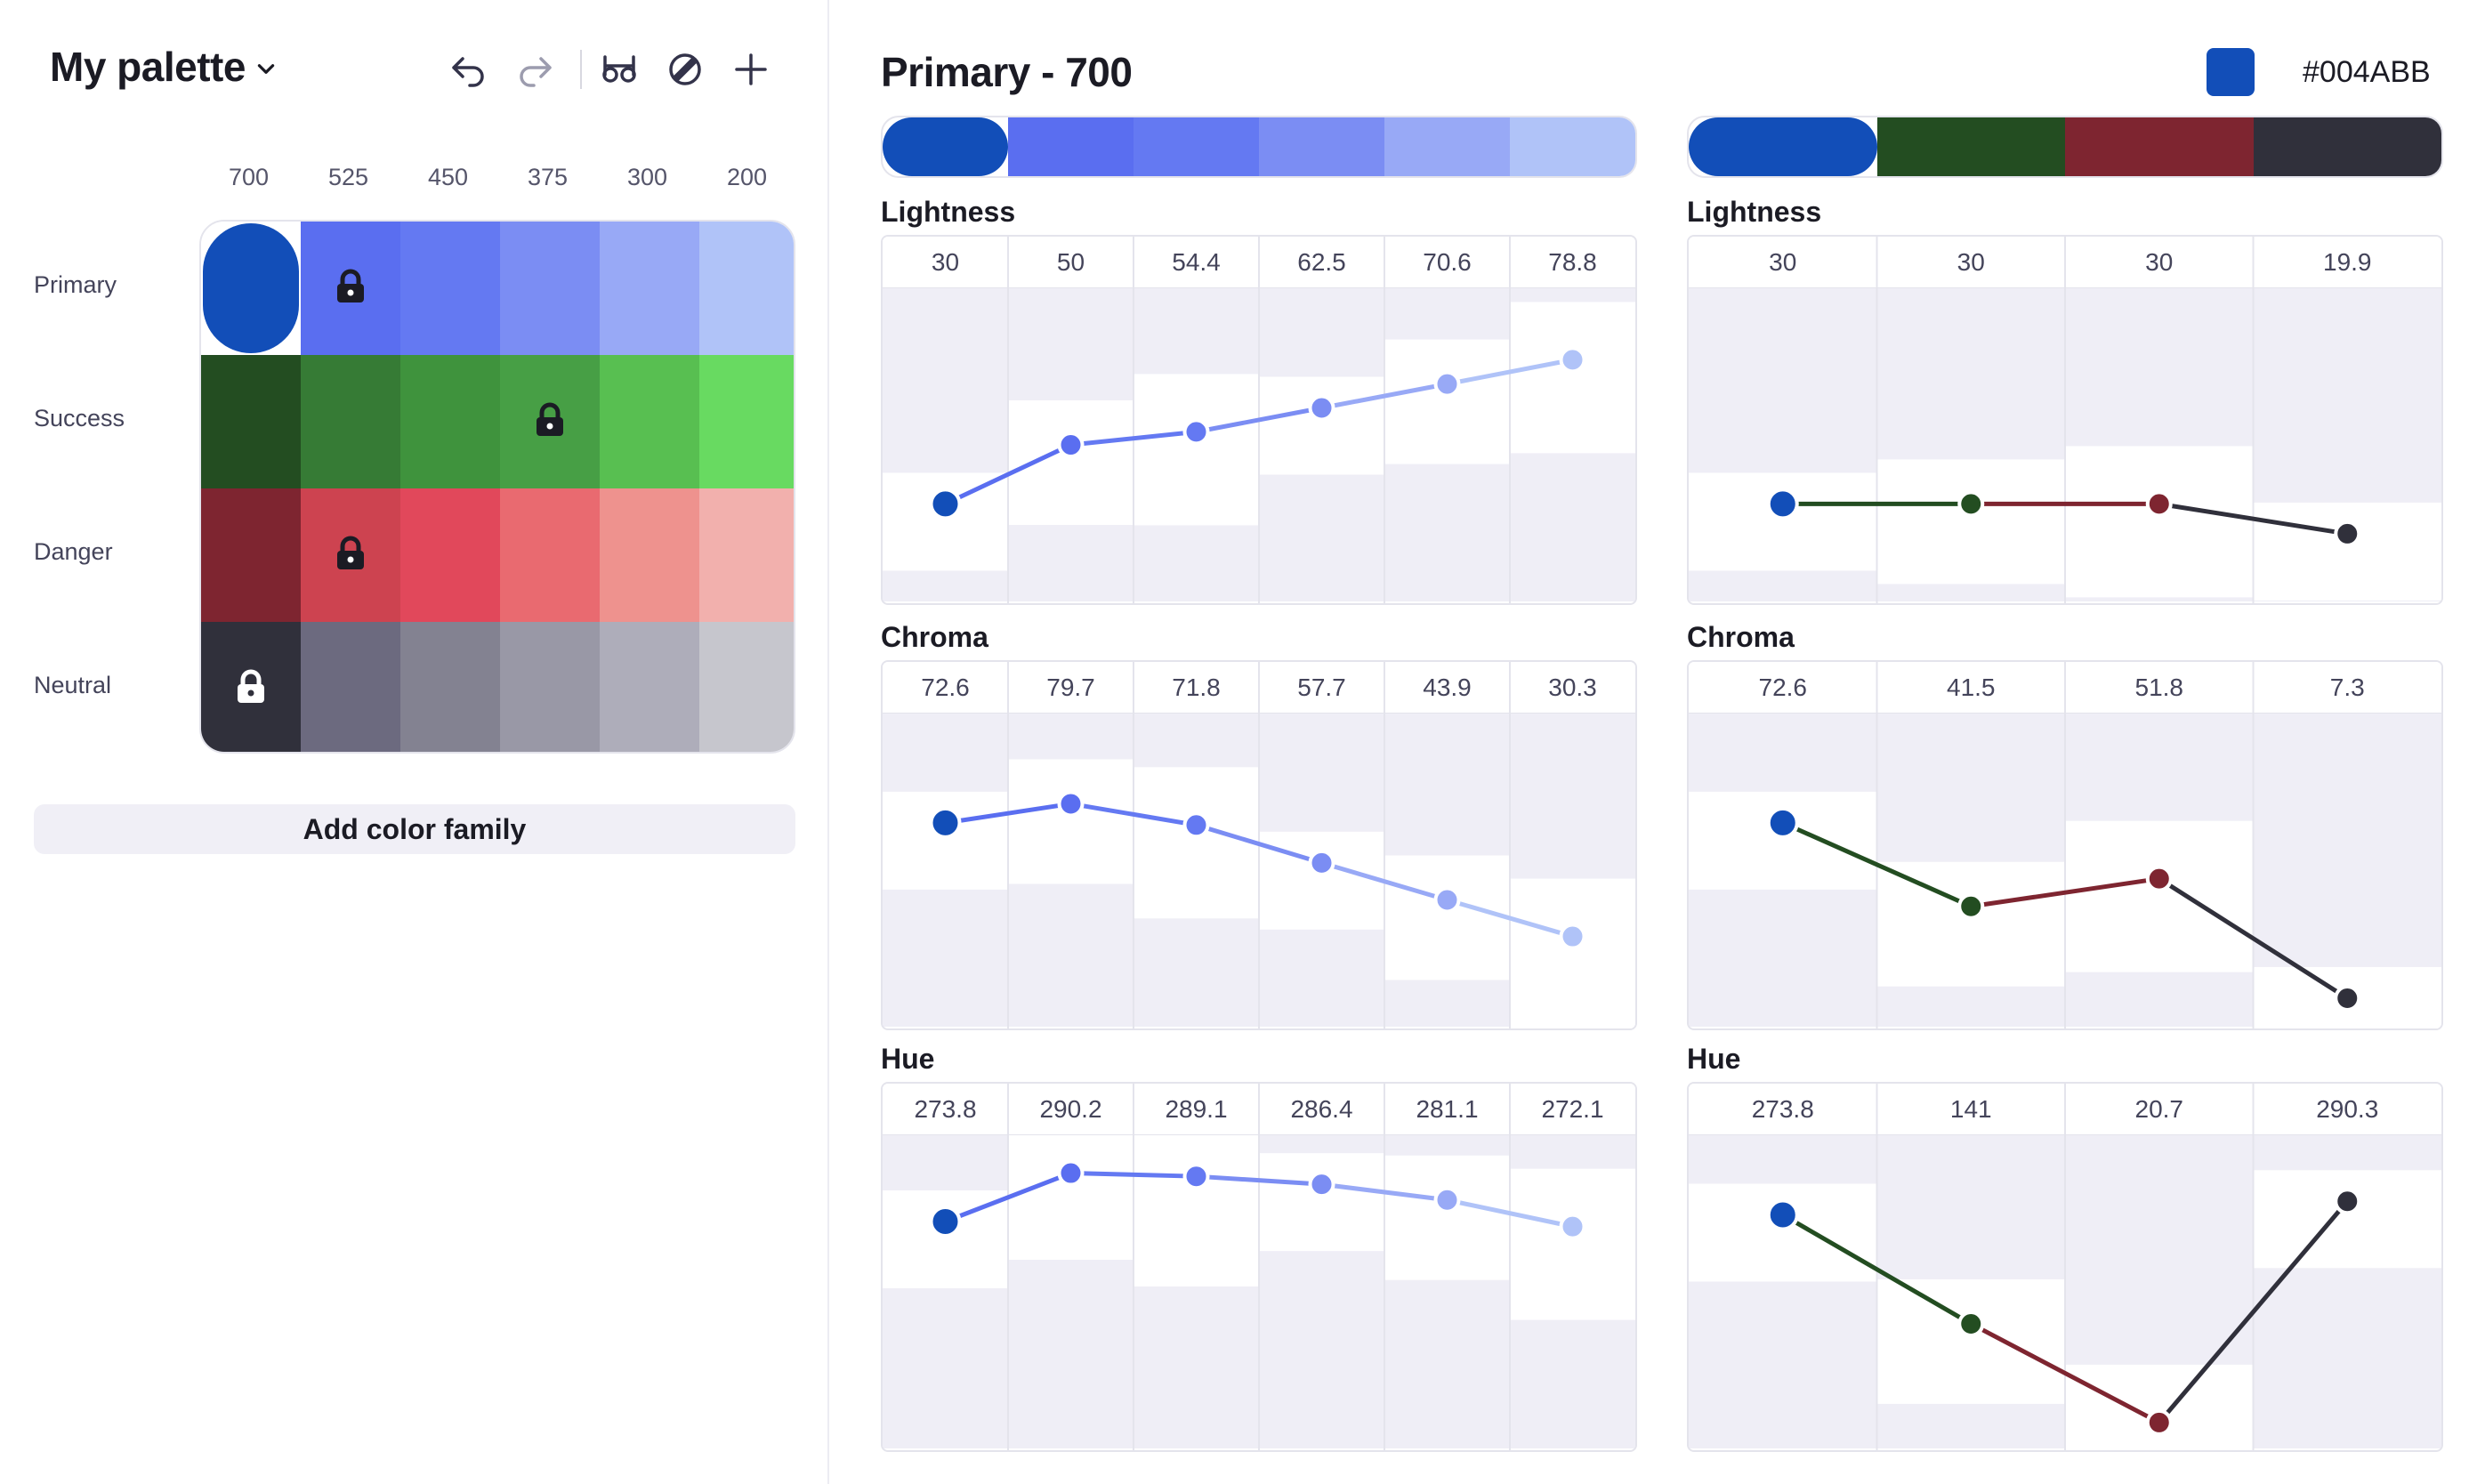 This screenshot has height=1484, width=2477. I want to click on undo-button, so click(468, 69).